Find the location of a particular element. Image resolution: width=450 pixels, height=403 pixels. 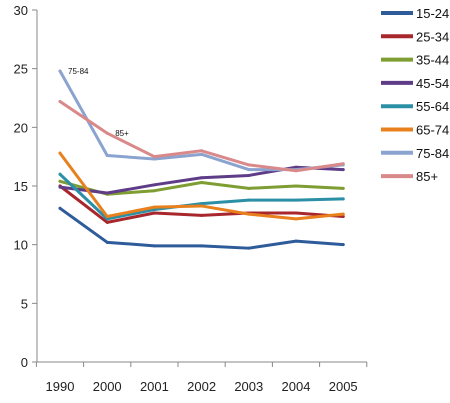

y-tick-label: 10 is located at coordinates (21, 245).